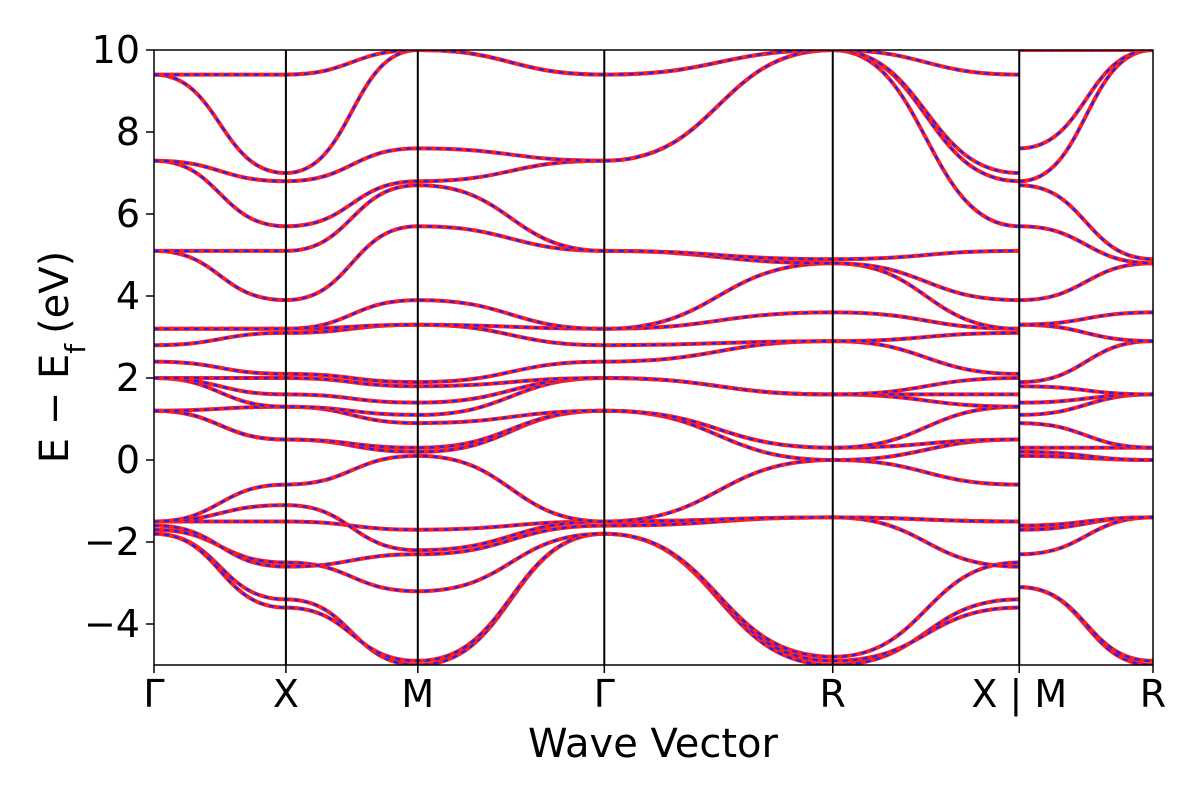 The image size is (1200, 800). I want to click on y-axis-label-subscript: f, so click(75, 348).